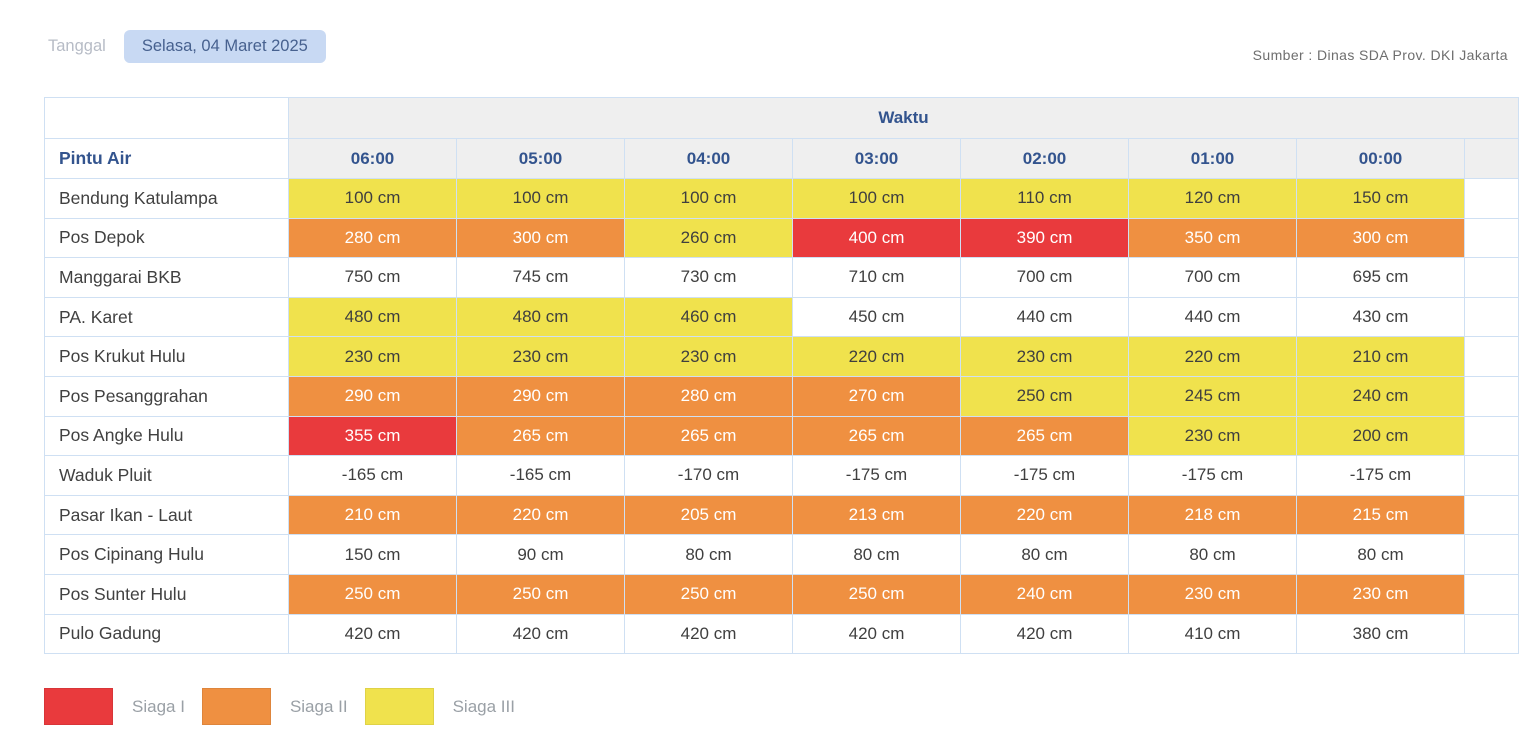 This screenshot has height=747, width=1528. What do you see at coordinates (166, 238) in the screenshot?
I see `station-name: Pos Depok` at bounding box center [166, 238].